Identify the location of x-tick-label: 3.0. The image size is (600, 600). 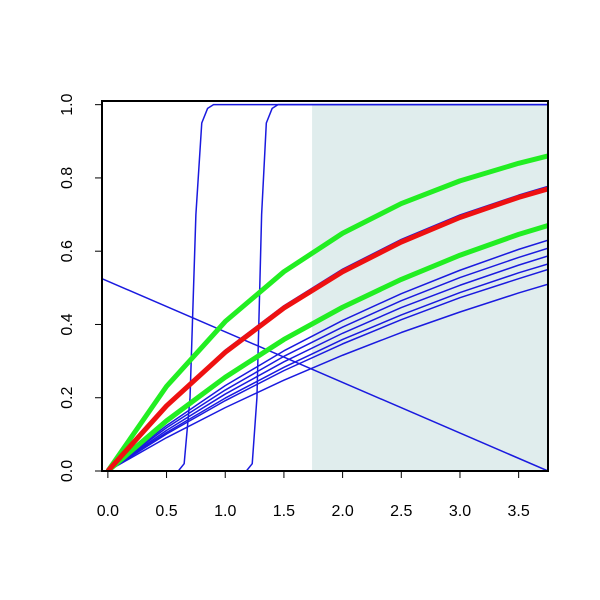
(460, 511).